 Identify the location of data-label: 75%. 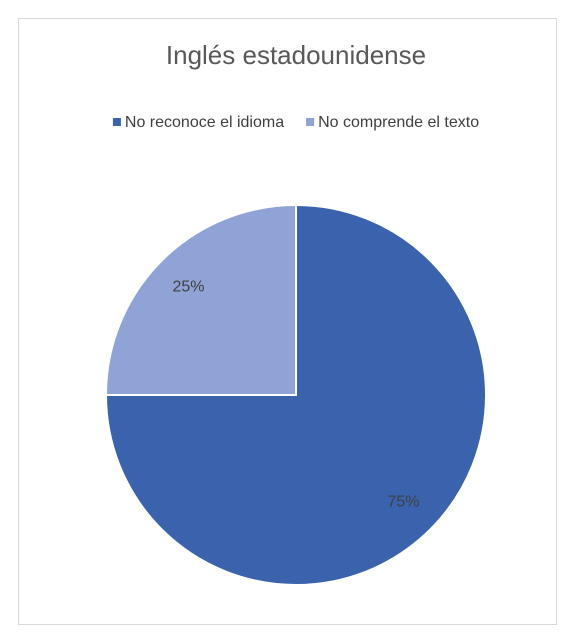
(403, 502).